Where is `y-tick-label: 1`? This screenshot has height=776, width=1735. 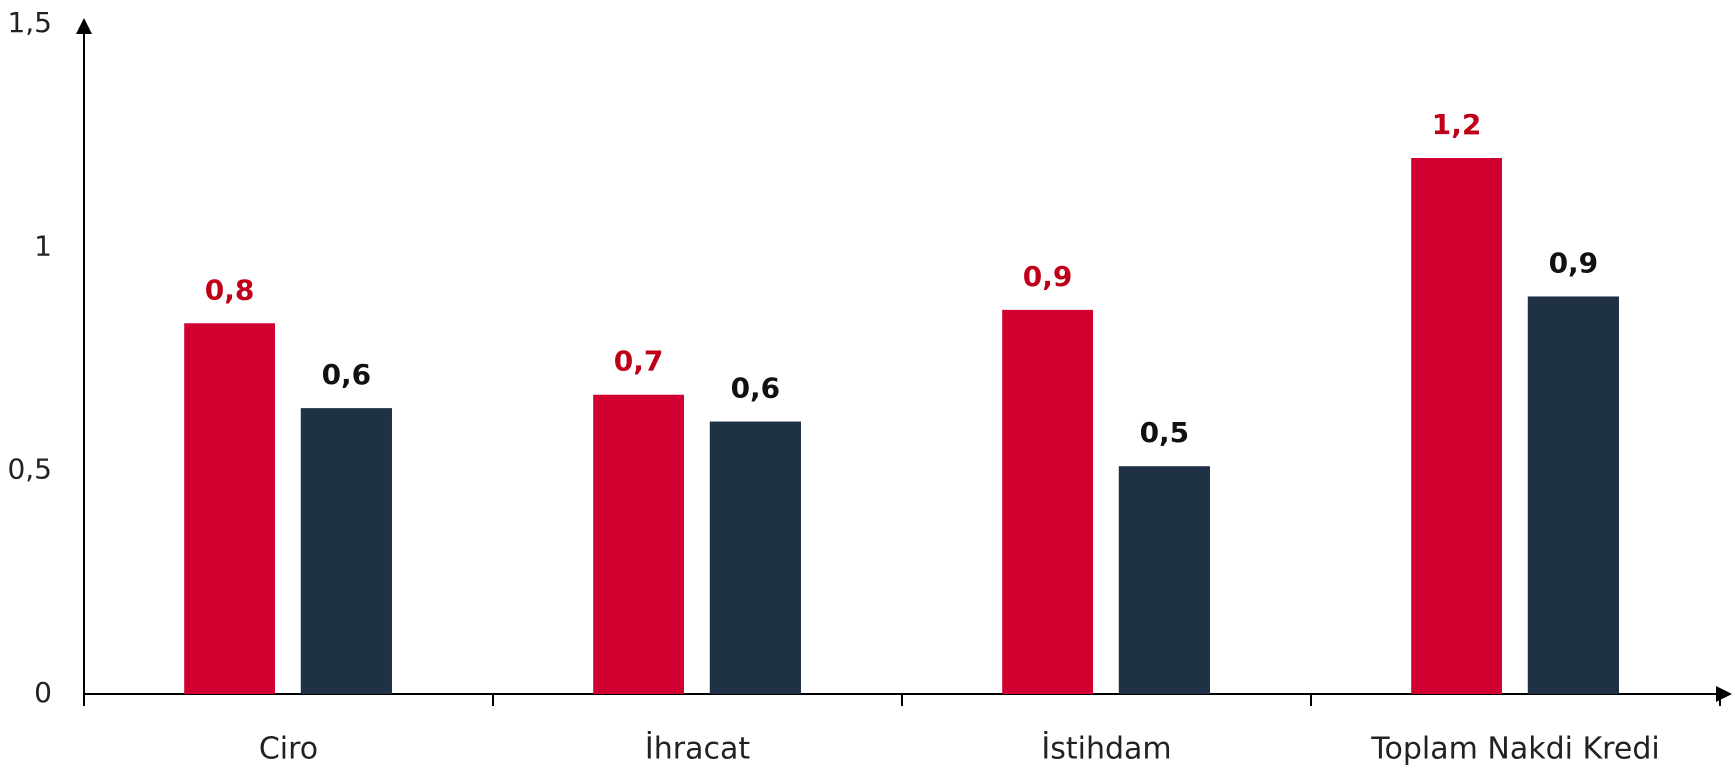
y-tick-label: 1 is located at coordinates (43, 245).